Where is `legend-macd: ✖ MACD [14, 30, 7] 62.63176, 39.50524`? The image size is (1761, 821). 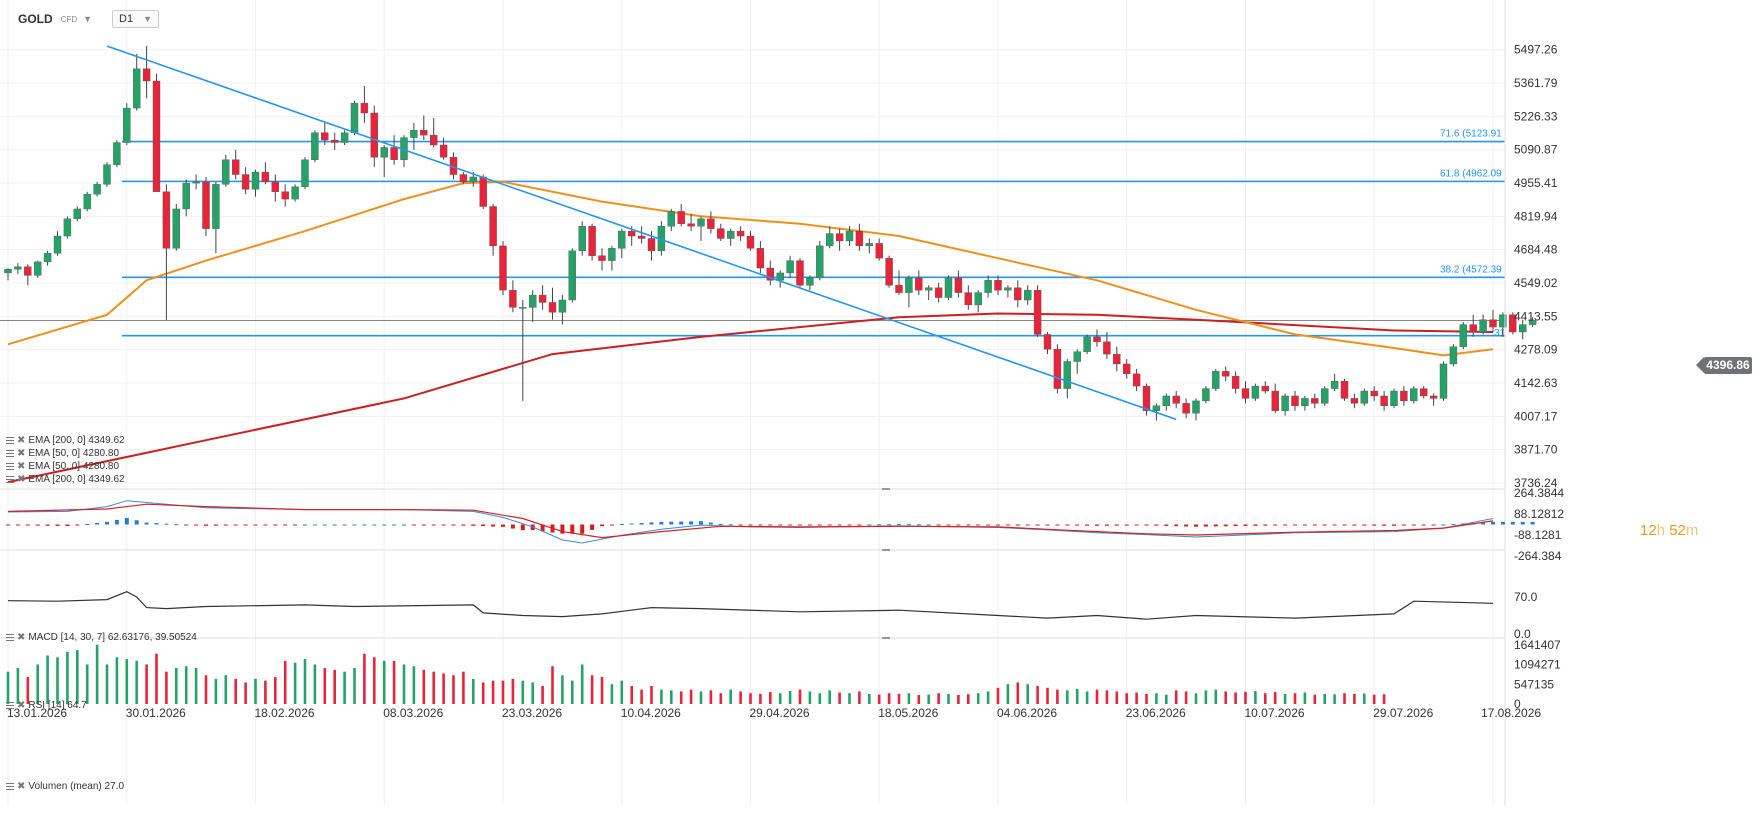 legend-macd: ✖ MACD [14, 30, 7] 62.63176, 39.50524 is located at coordinates (101, 637).